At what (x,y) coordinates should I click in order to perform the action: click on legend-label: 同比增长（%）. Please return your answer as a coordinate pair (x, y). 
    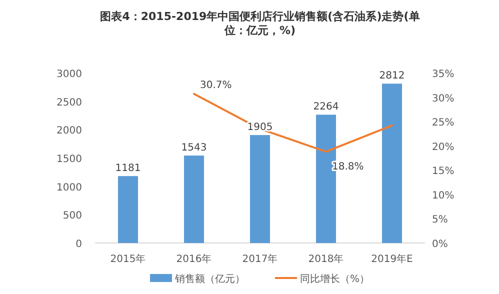
    Looking at the image, I should click on (335, 279).